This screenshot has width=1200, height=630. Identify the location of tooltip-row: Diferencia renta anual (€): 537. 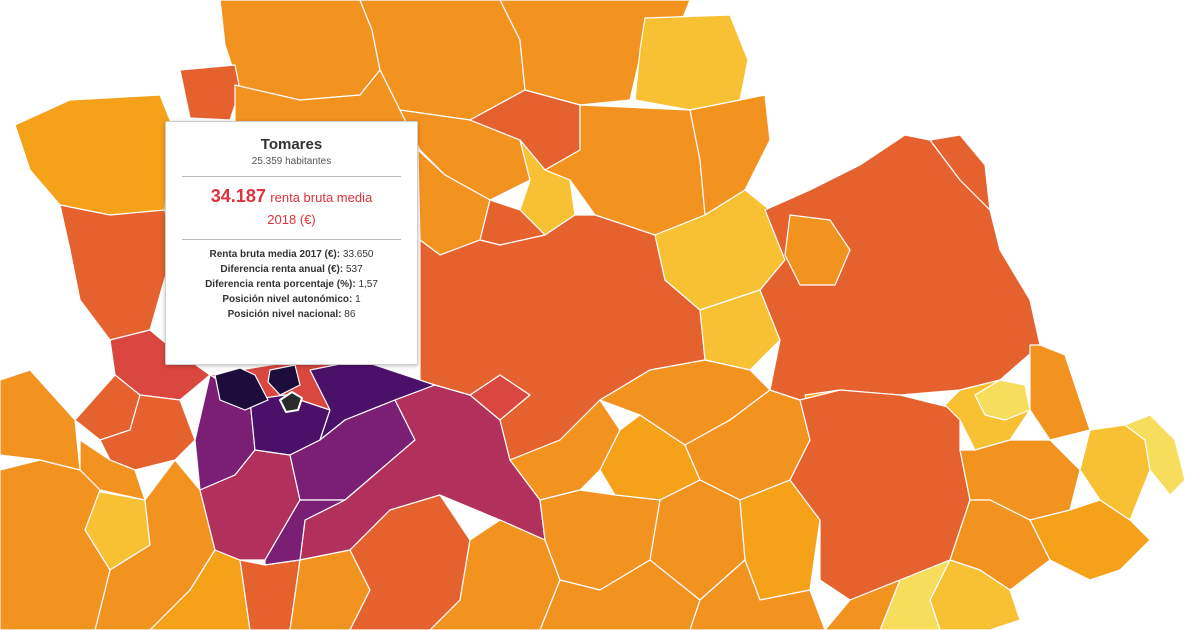
(291, 269).